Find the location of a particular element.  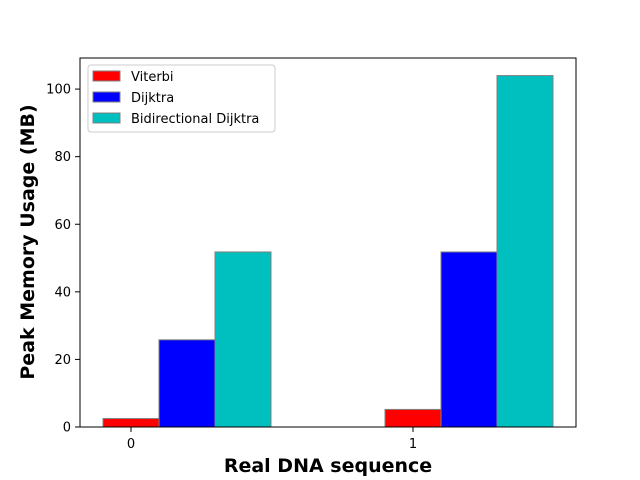

legend: Viterbi Dijktra Bidirectional Dijktra is located at coordinates (181, 98).